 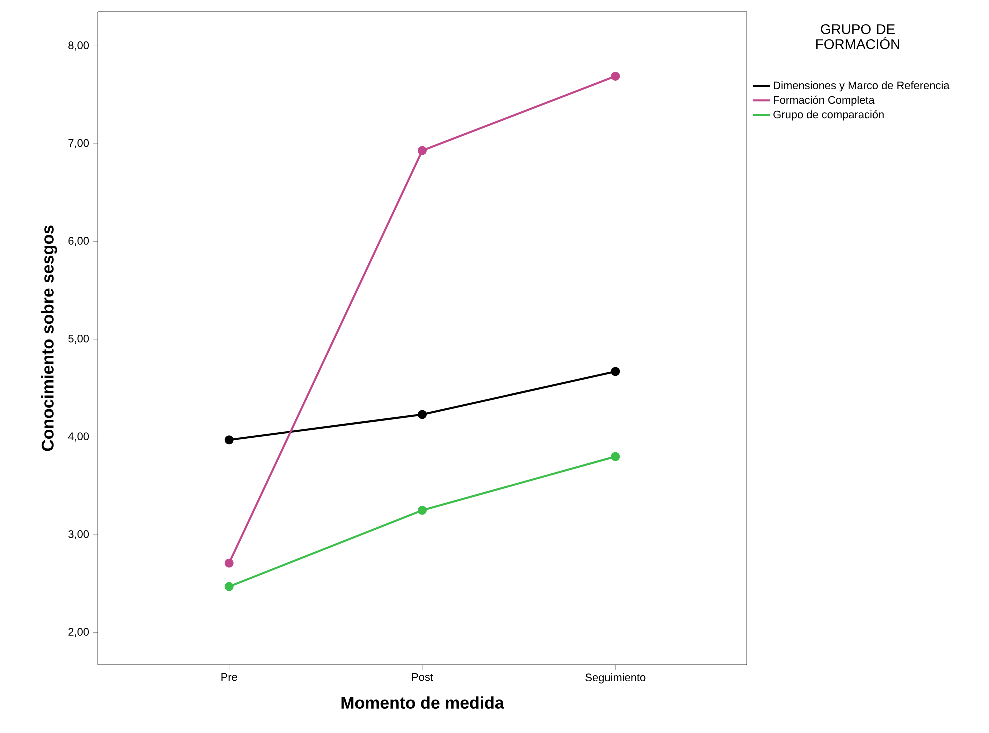 I want to click on legend-label: Grupo de comparación, so click(x=829, y=115).